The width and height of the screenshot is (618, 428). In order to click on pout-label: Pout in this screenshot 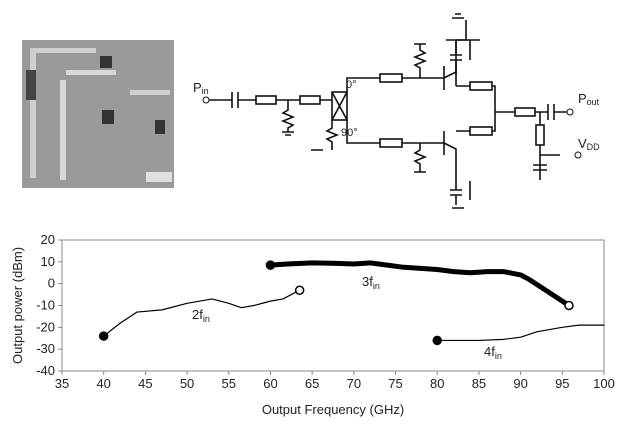, I will do `click(589, 99)`.